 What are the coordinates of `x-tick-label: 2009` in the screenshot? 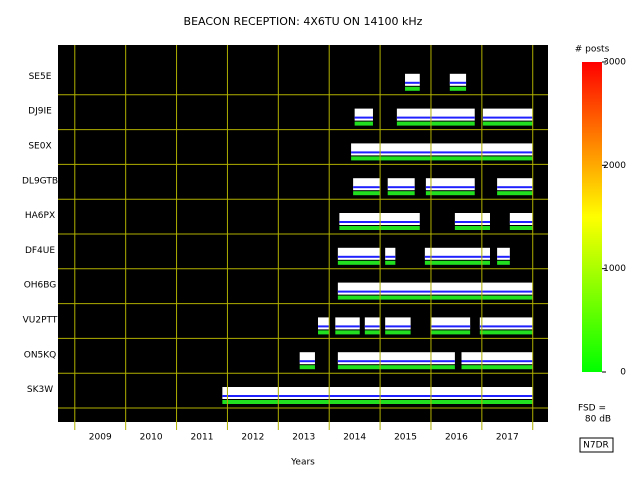 It's located at (100, 438).